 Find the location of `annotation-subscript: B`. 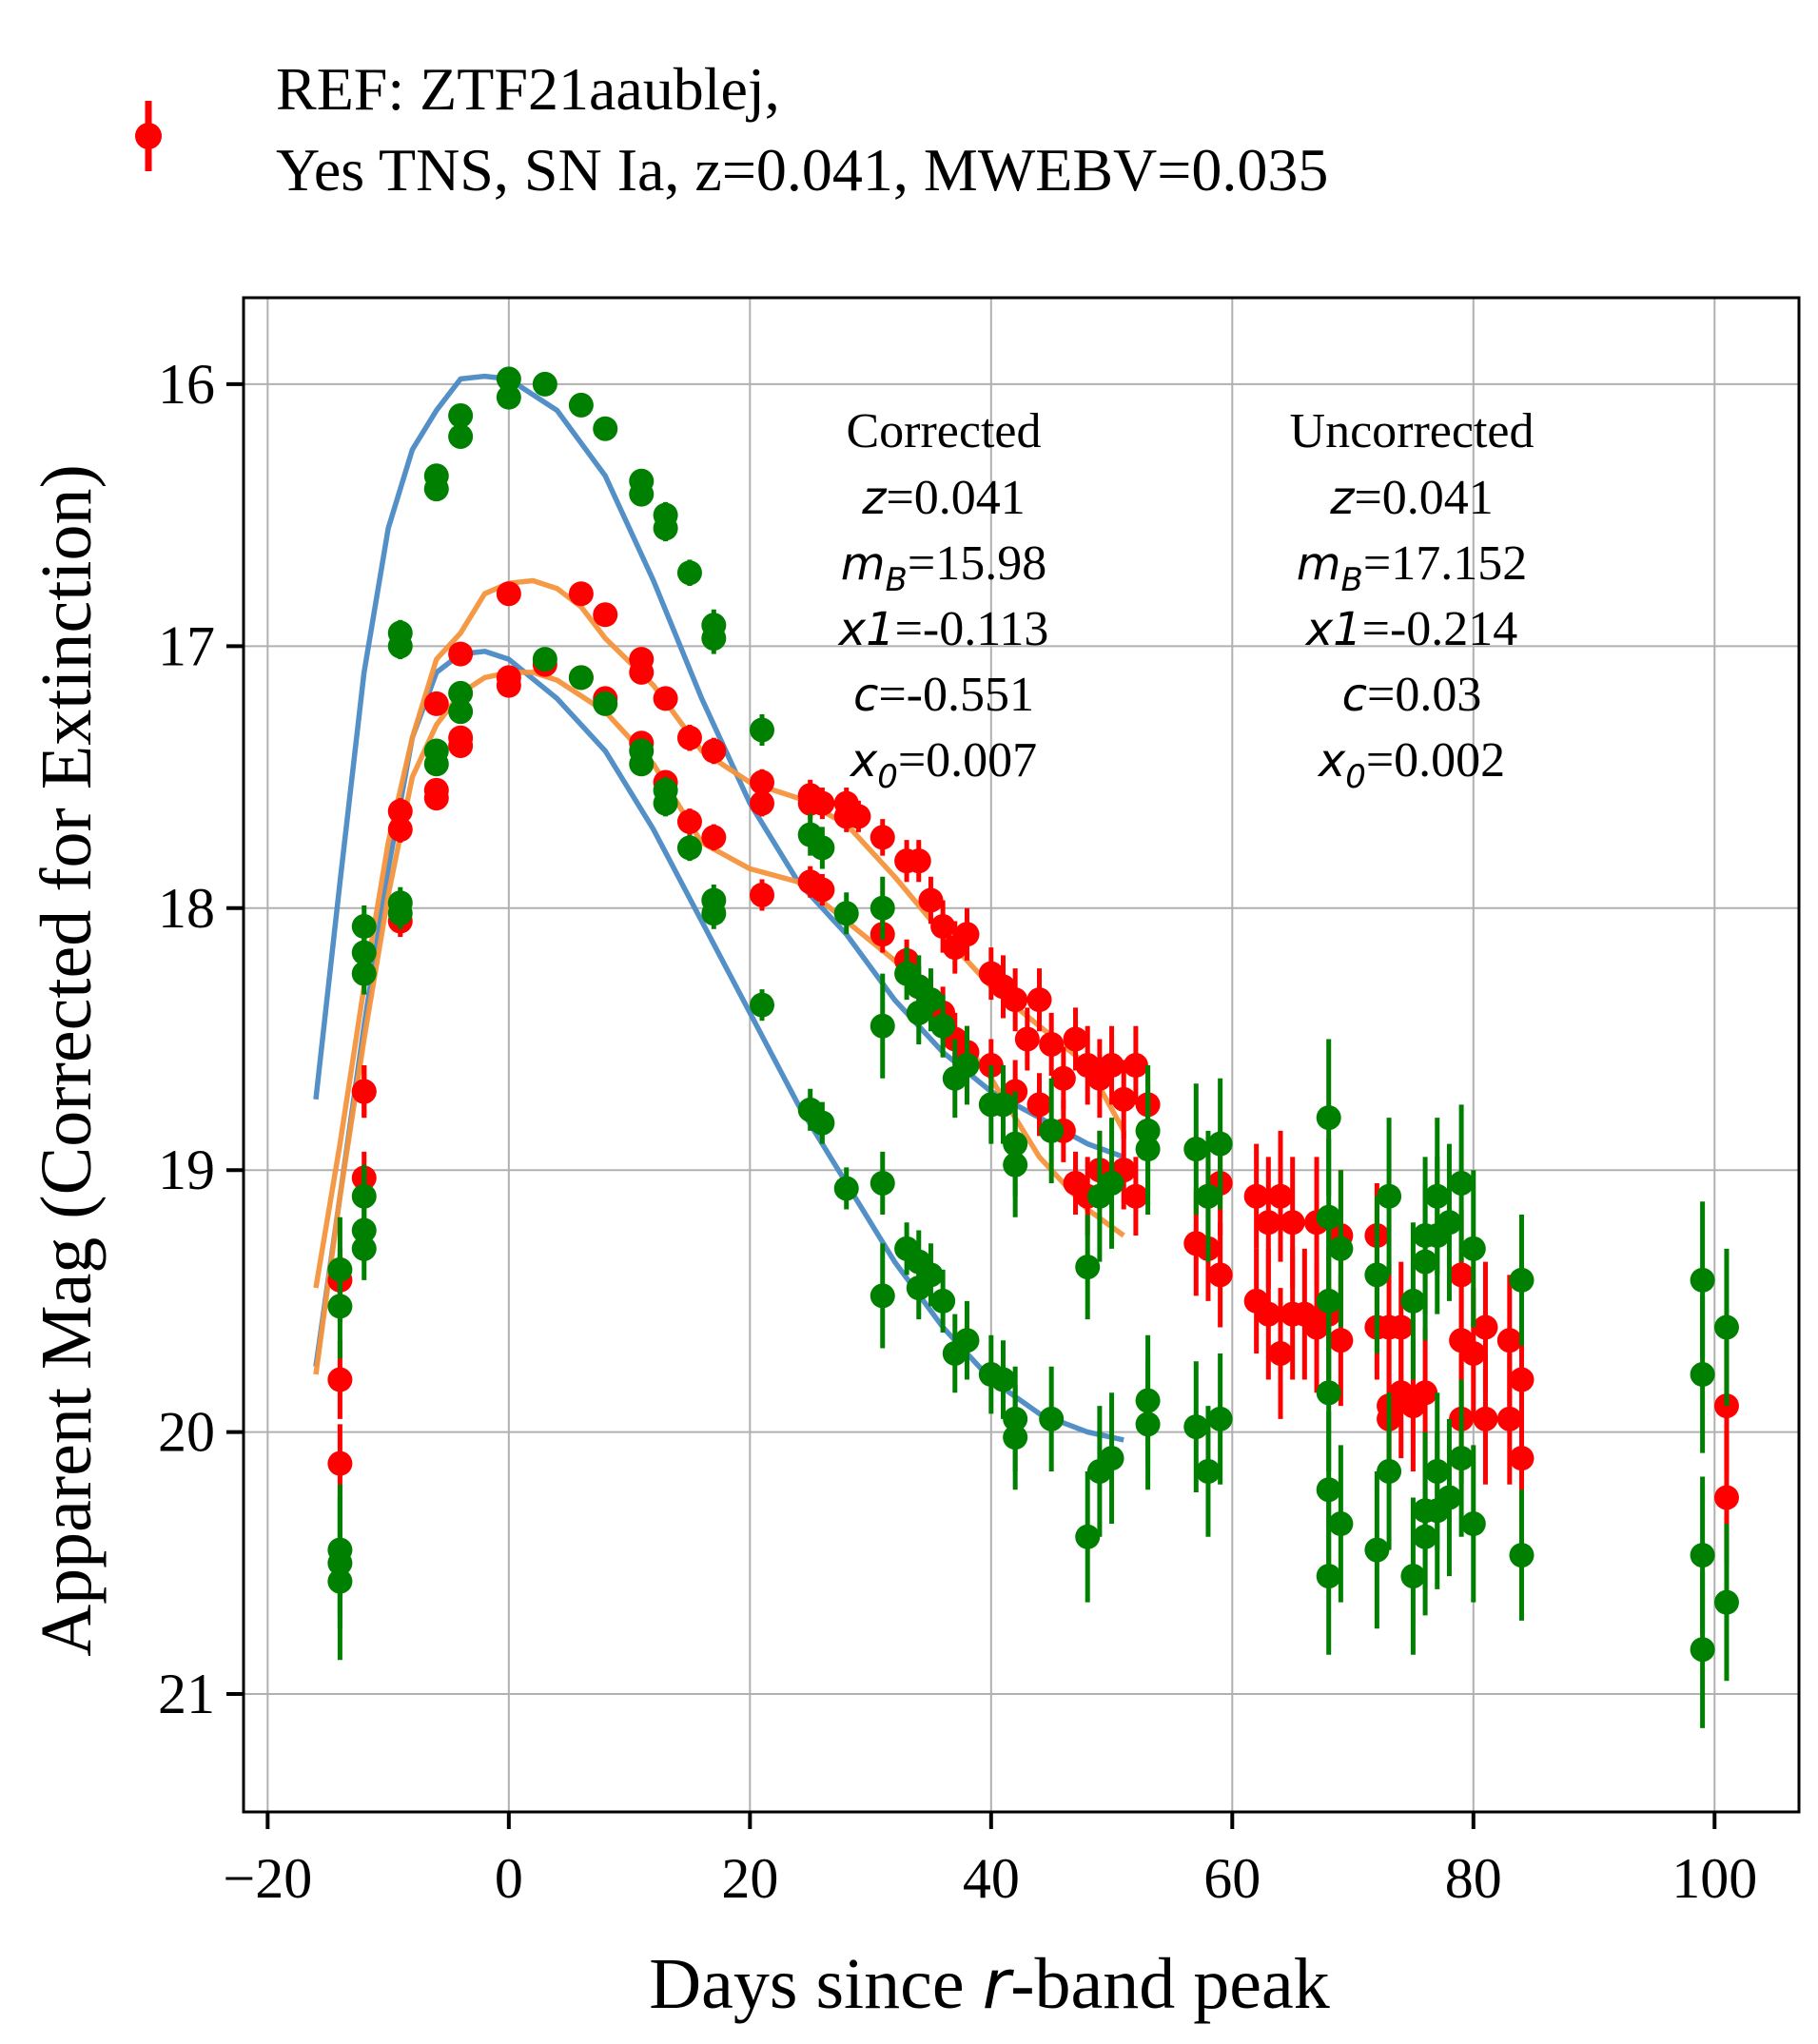

annotation-subscript: B is located at coordinates (1352, 580).